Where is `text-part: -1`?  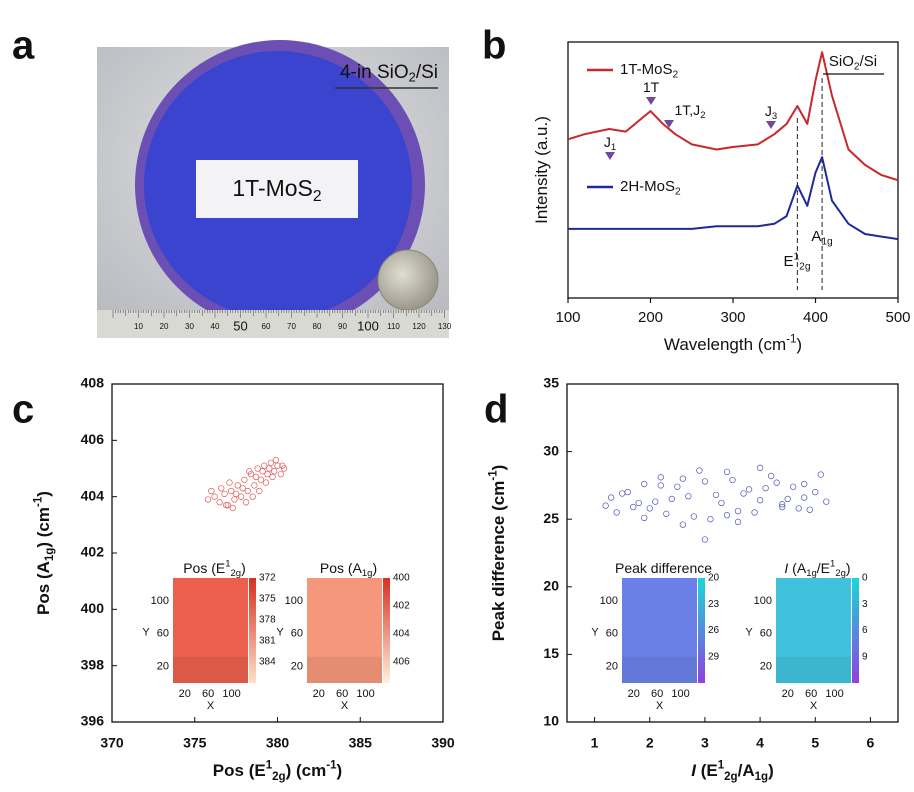 text-part: -1 is located at coordinates (791, 340).